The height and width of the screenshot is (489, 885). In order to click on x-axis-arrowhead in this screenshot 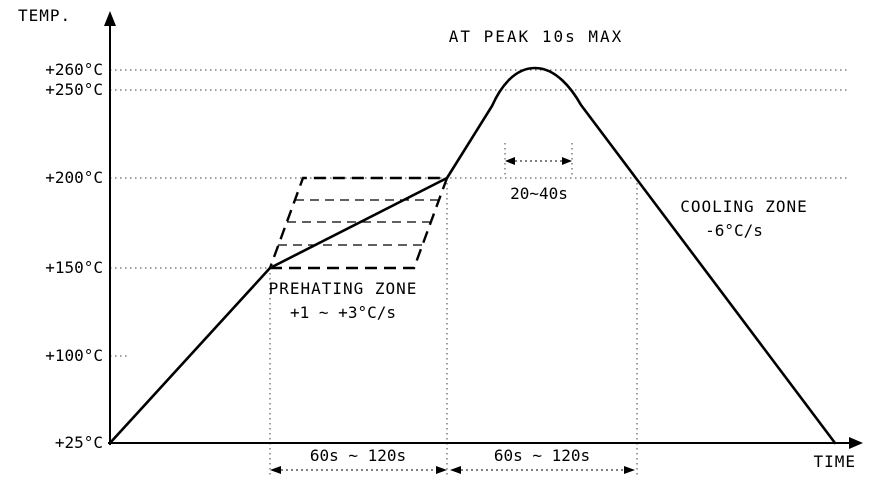, I will do `click(856, 443)`.